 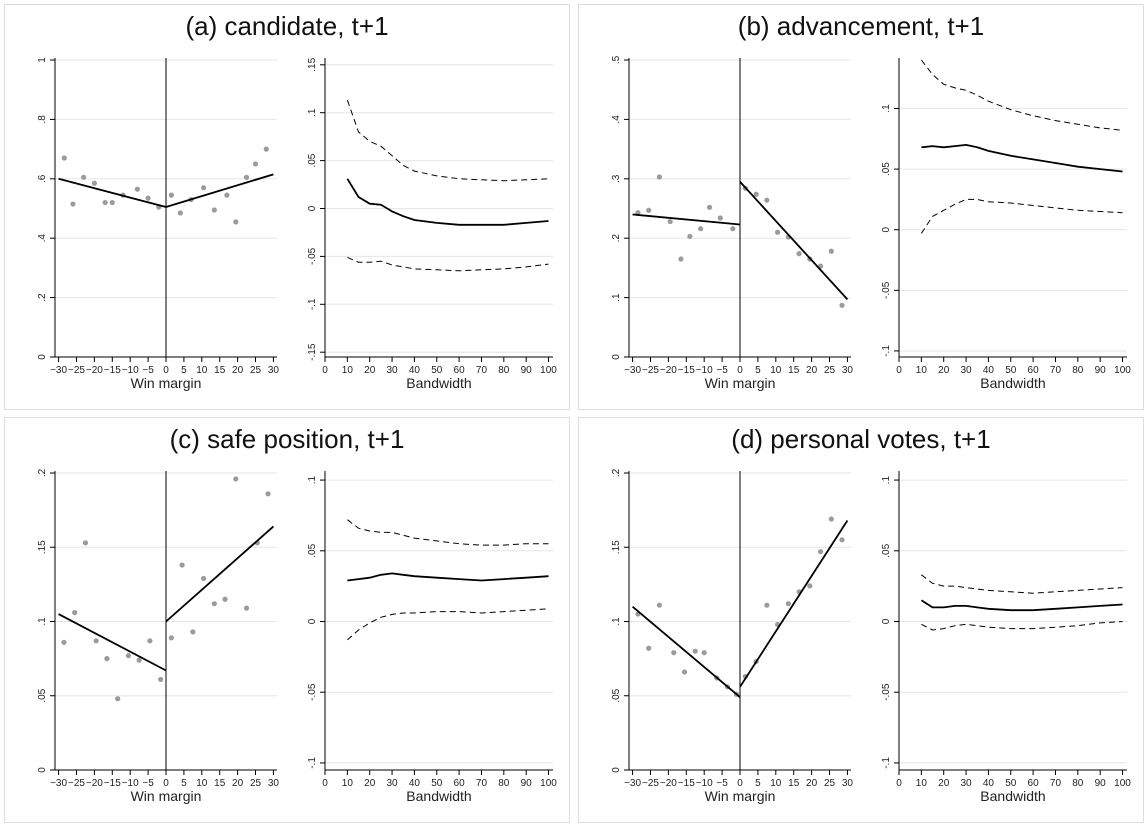 What do you see at coordinates (1056, 783) in the screenshot?
I see `x-tick-label: 70` at bounding box center [1056, 783].